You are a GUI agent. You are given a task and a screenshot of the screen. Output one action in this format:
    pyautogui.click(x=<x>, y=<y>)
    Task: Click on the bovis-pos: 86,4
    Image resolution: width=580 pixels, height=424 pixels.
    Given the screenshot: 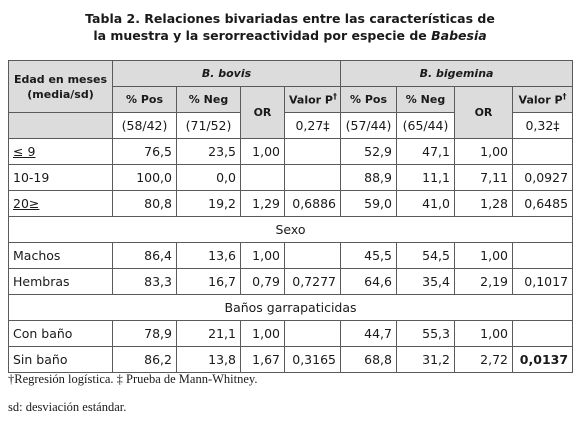 What is the action you would take?
    pyautogui.click(x=144, y=255)
    